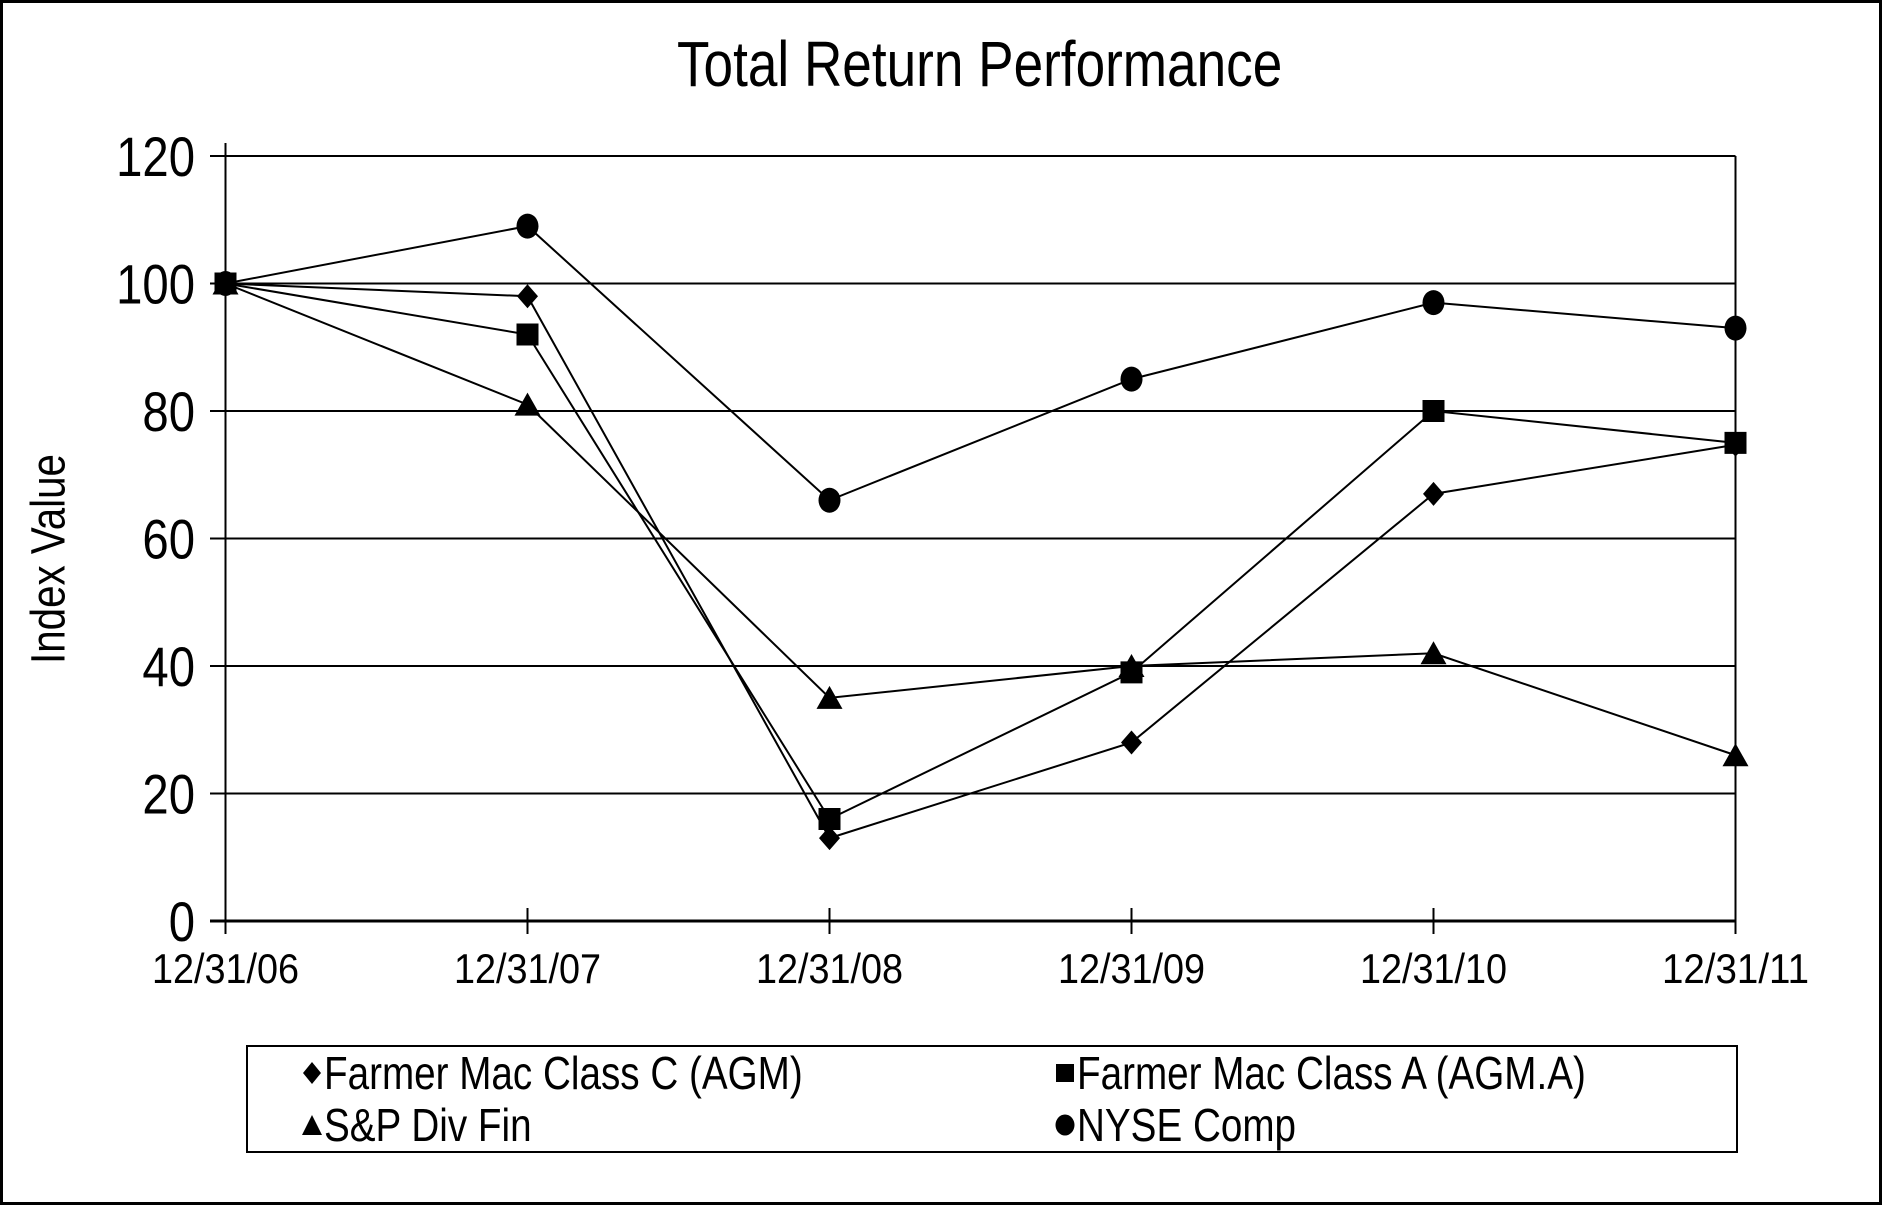  What do you see at coordinates (563, 1073) in the screenshot?
I see `legend-label: Farmer Mac Class C (AGM)` at bounding box center [563, 1073].